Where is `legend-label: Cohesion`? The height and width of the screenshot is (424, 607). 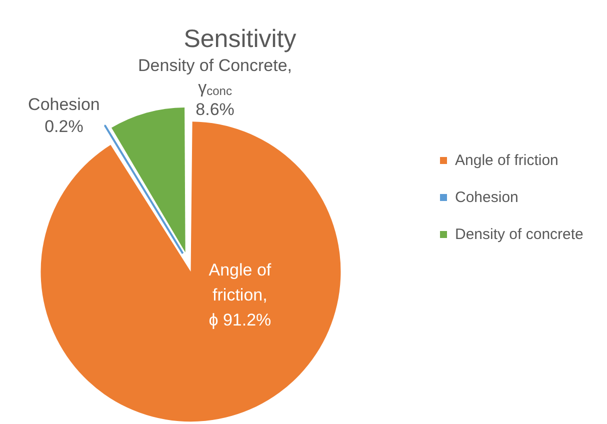 legend-label: Cohesion is located at coordinates (486, 197).